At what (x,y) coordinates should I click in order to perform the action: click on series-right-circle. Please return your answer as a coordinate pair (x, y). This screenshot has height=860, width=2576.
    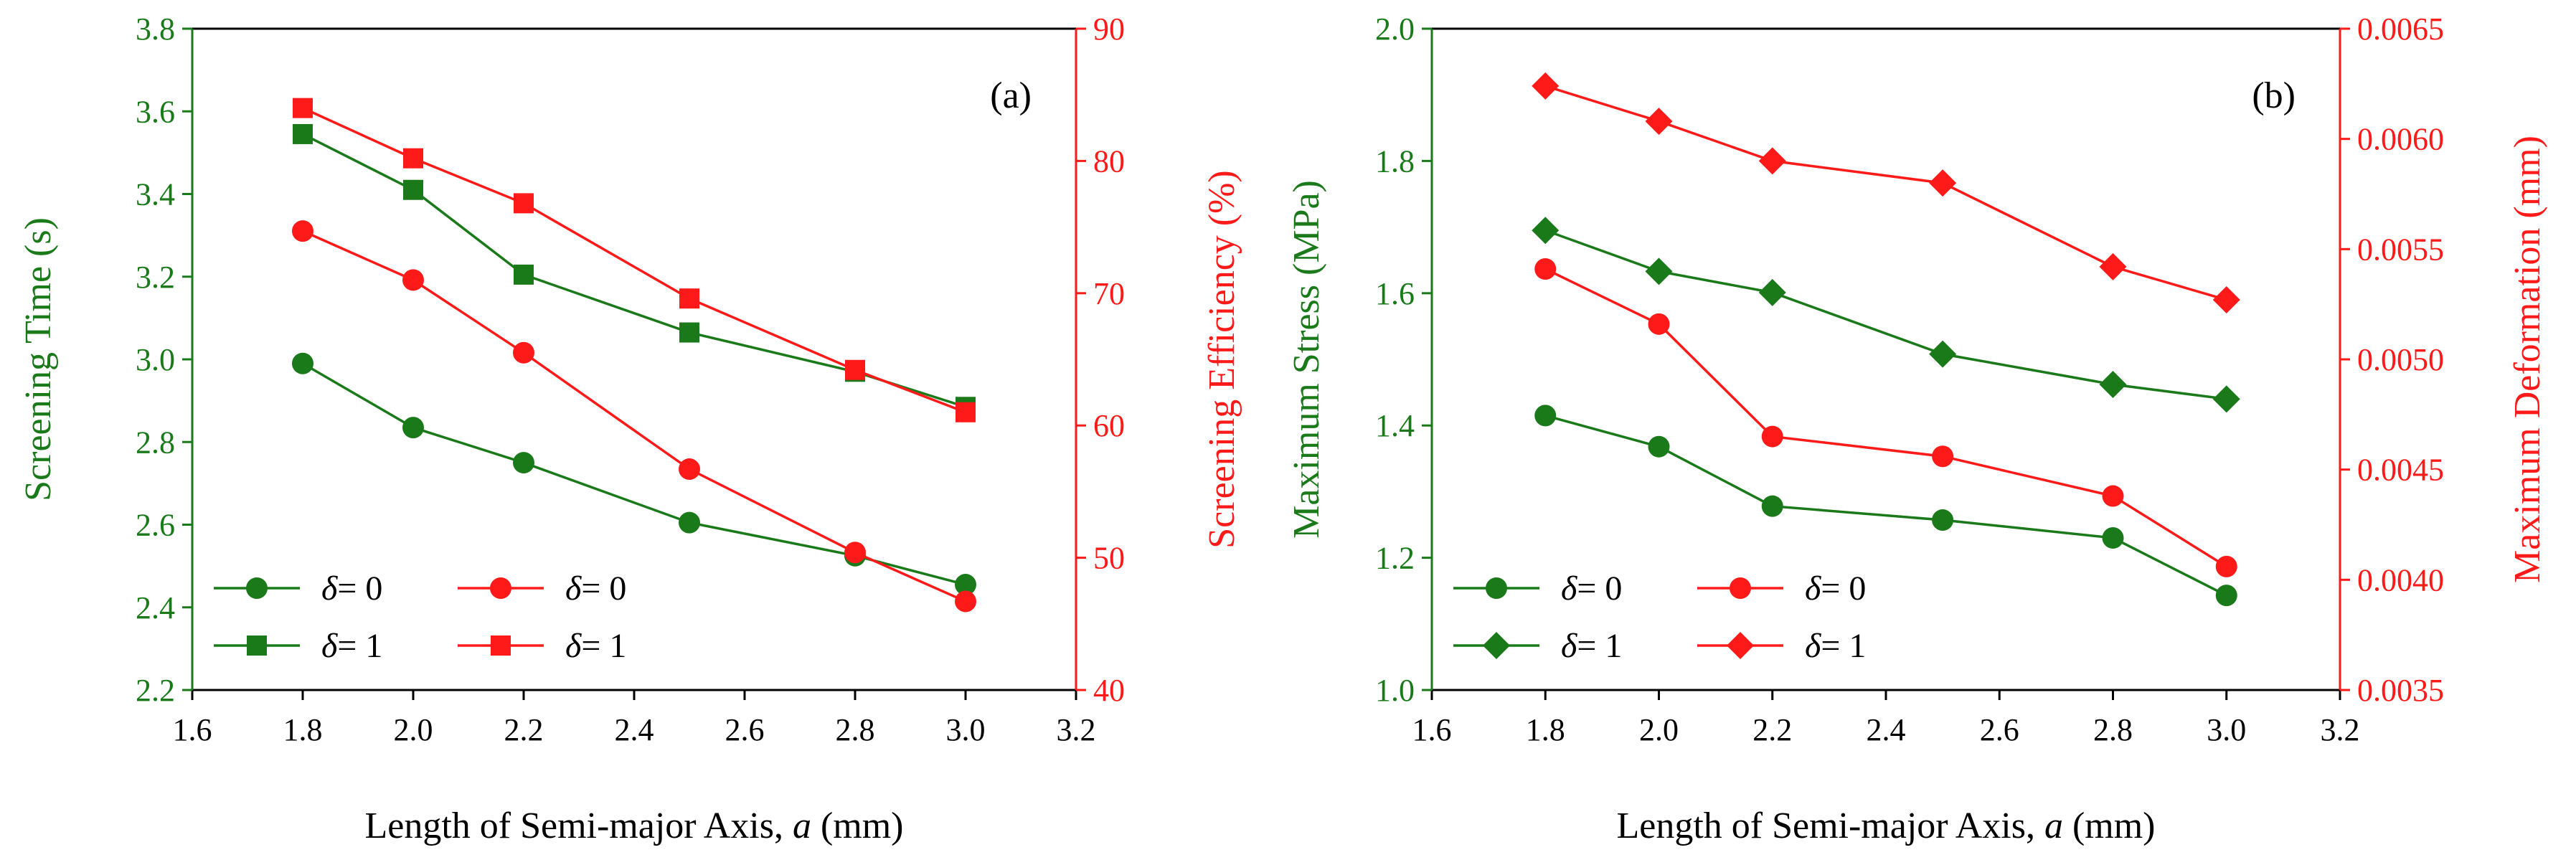
    Looking at the image, I should click on (634, 416).